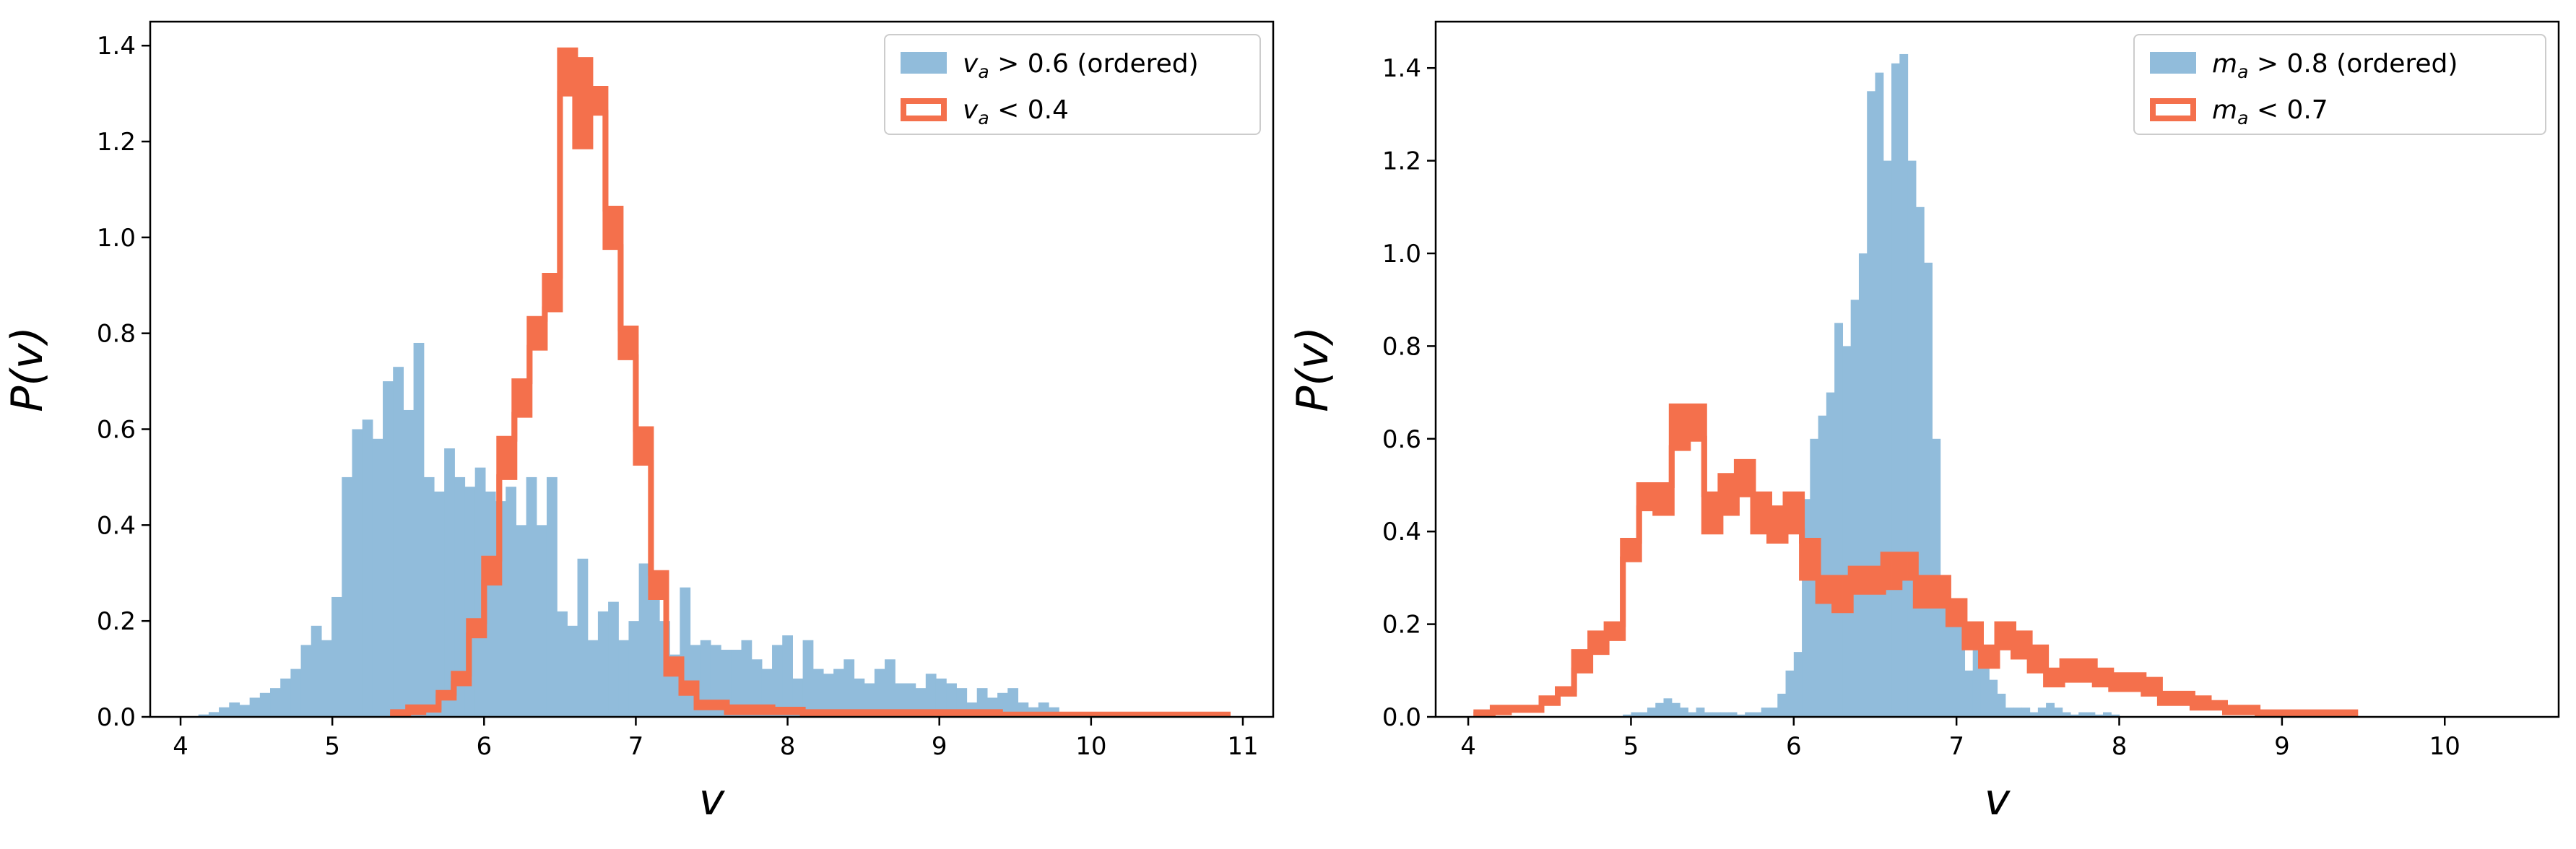 Image resolution: width=2576 pixels, height=849 pixels. What do you see at coordinates (1081, 66) in the screenshot?
I see `legend-entry-label: va > 0.6 (ordered)` at bounding box center [1081, 66].